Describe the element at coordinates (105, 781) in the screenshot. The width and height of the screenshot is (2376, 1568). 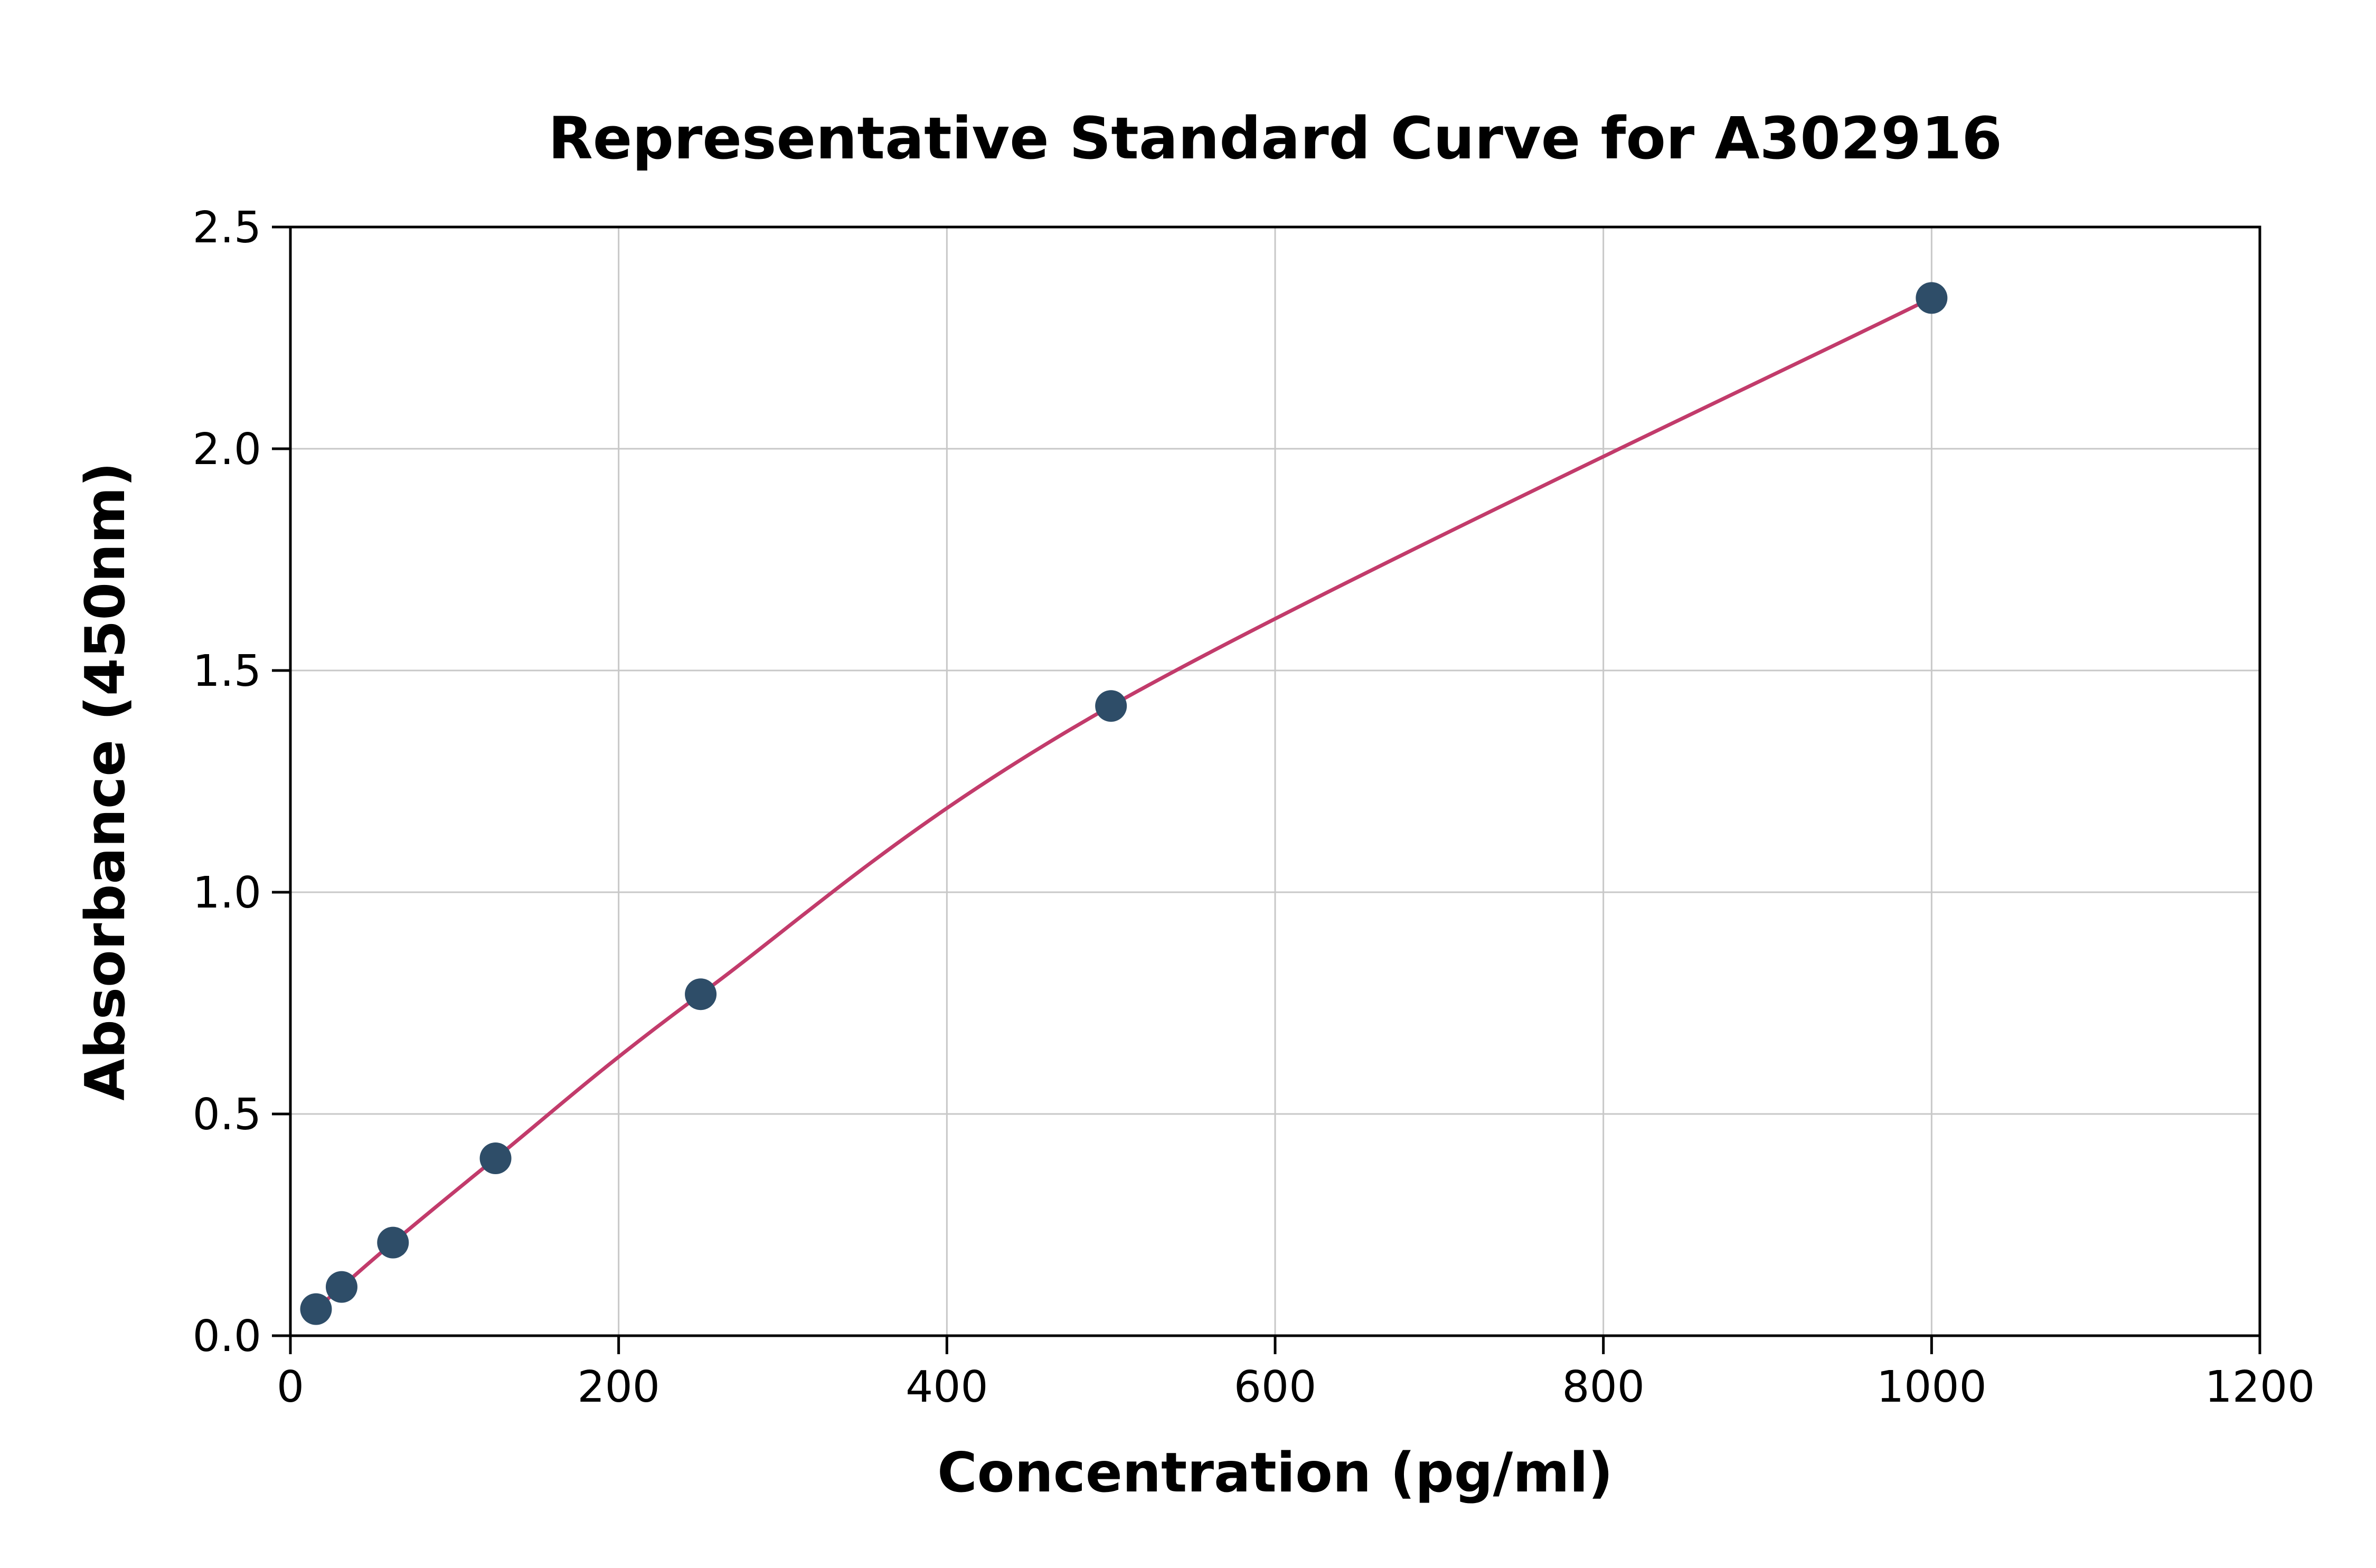
I see `y-axis-label: Absorbance (450nm)` at that location.